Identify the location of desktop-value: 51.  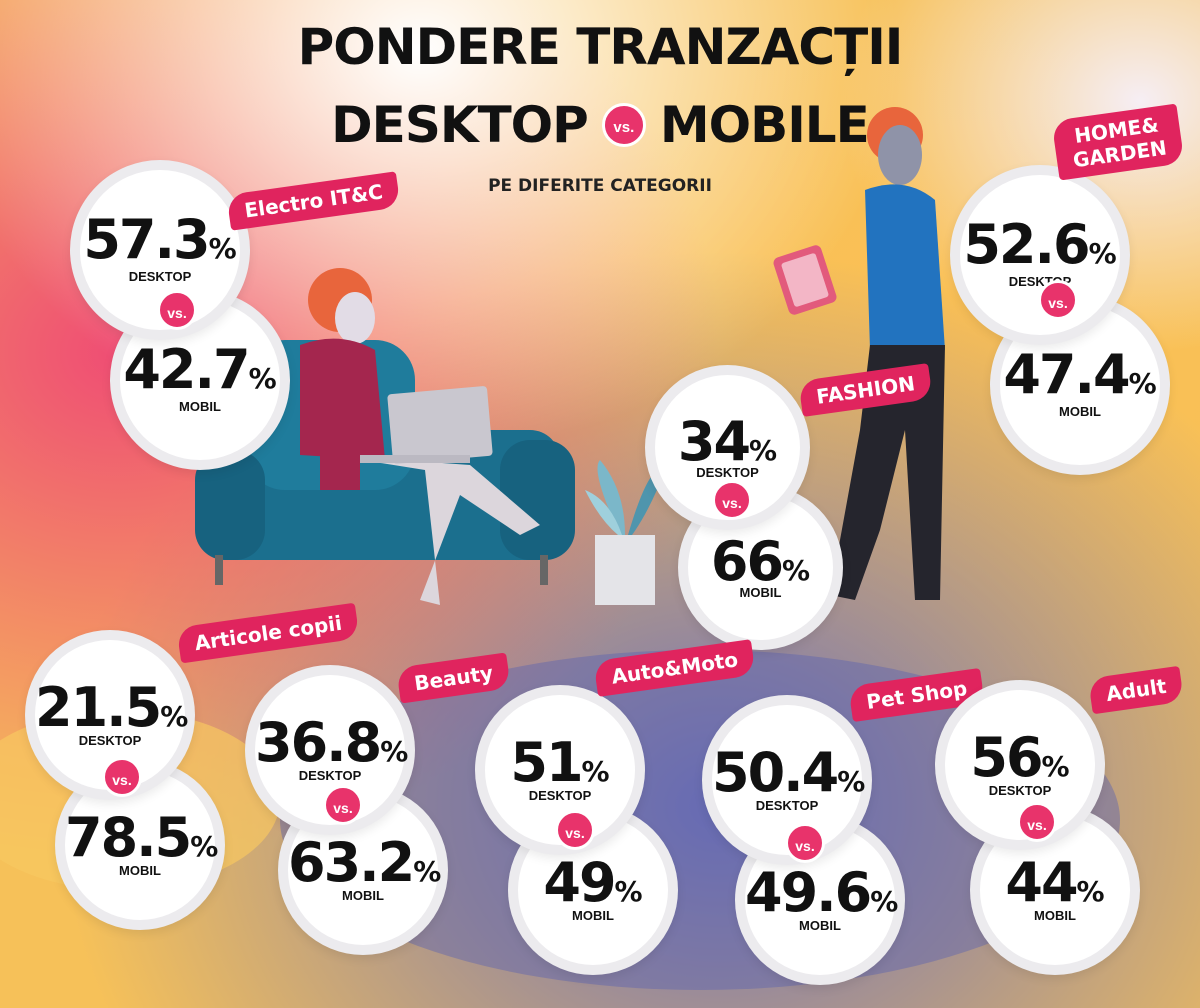
(546, 762).